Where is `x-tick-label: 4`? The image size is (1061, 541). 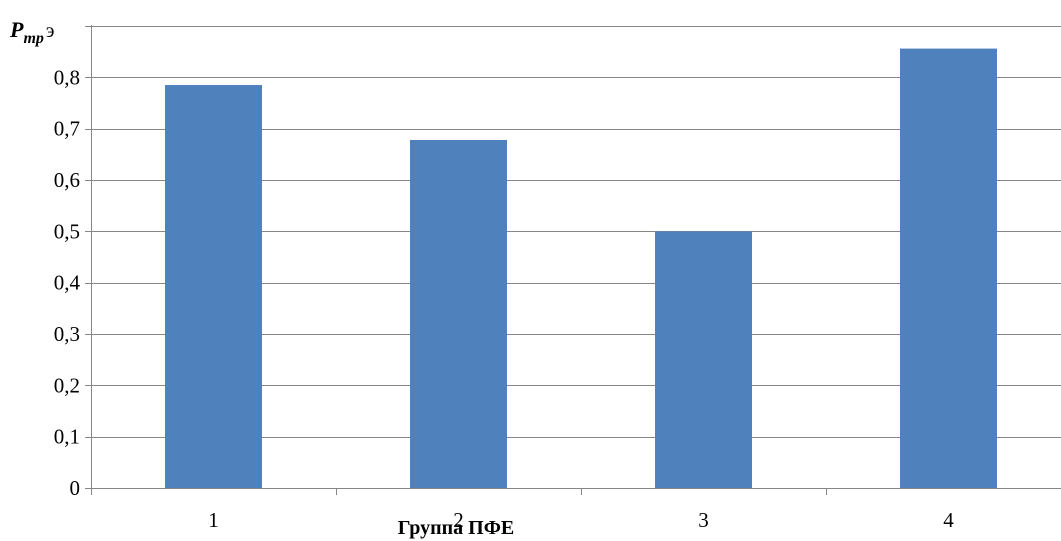
x-tick-label: 4 is located at coordinates (948, 520).